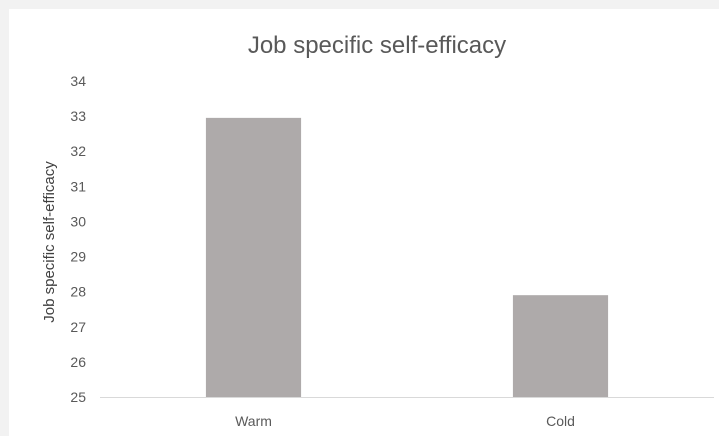 This screenshot has width=719, height=436. What do you see at coordinates (560, 346) in the screenshot?
I see `bar-cold` at bounding box center [560, 346].